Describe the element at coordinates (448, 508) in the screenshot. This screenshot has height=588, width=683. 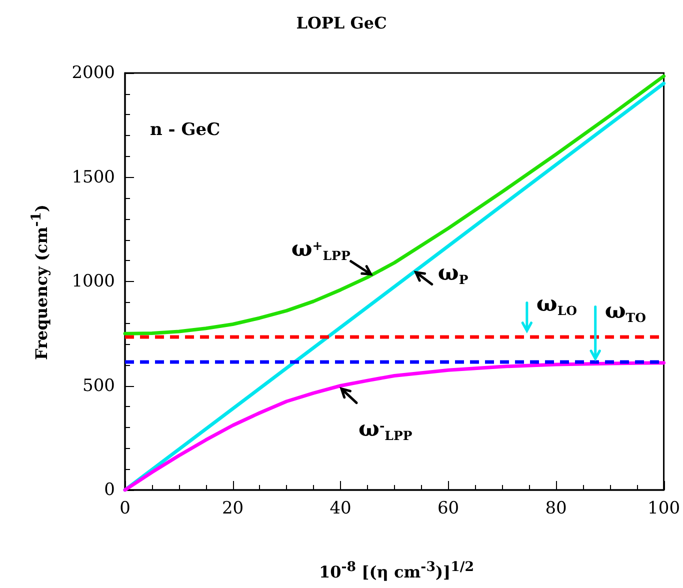
I see `x-tick-label: 60` at that location.